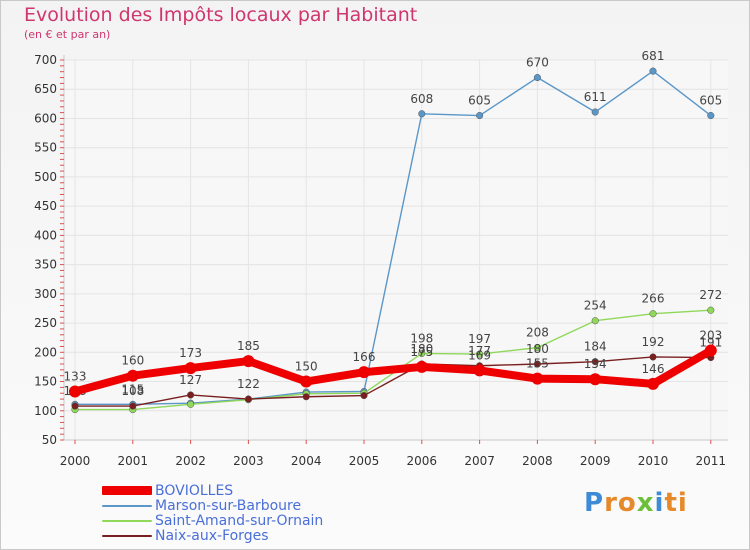  I want to click on data-label: 208, so click(537, 333).